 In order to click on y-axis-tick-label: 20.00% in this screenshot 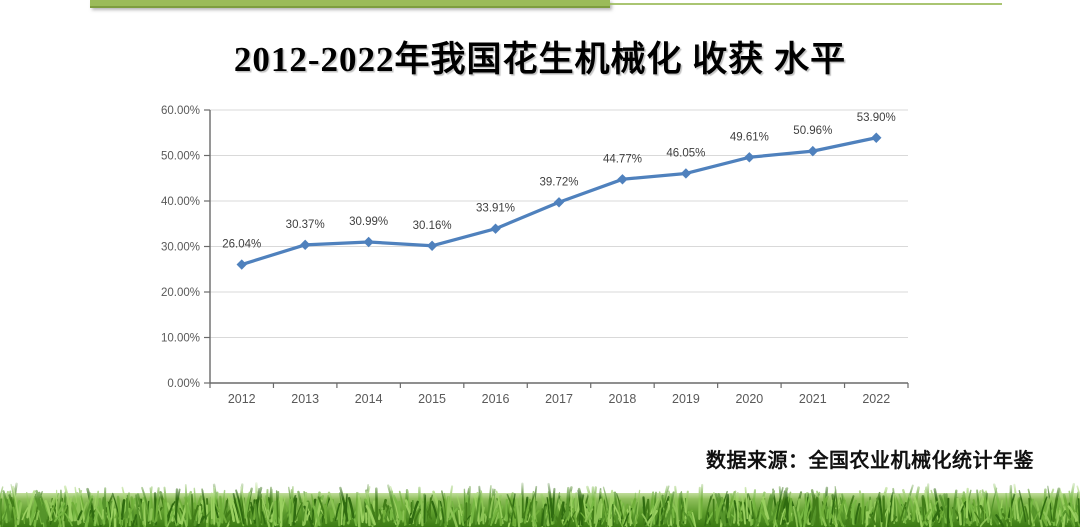, I will do `click(180, 293)`.